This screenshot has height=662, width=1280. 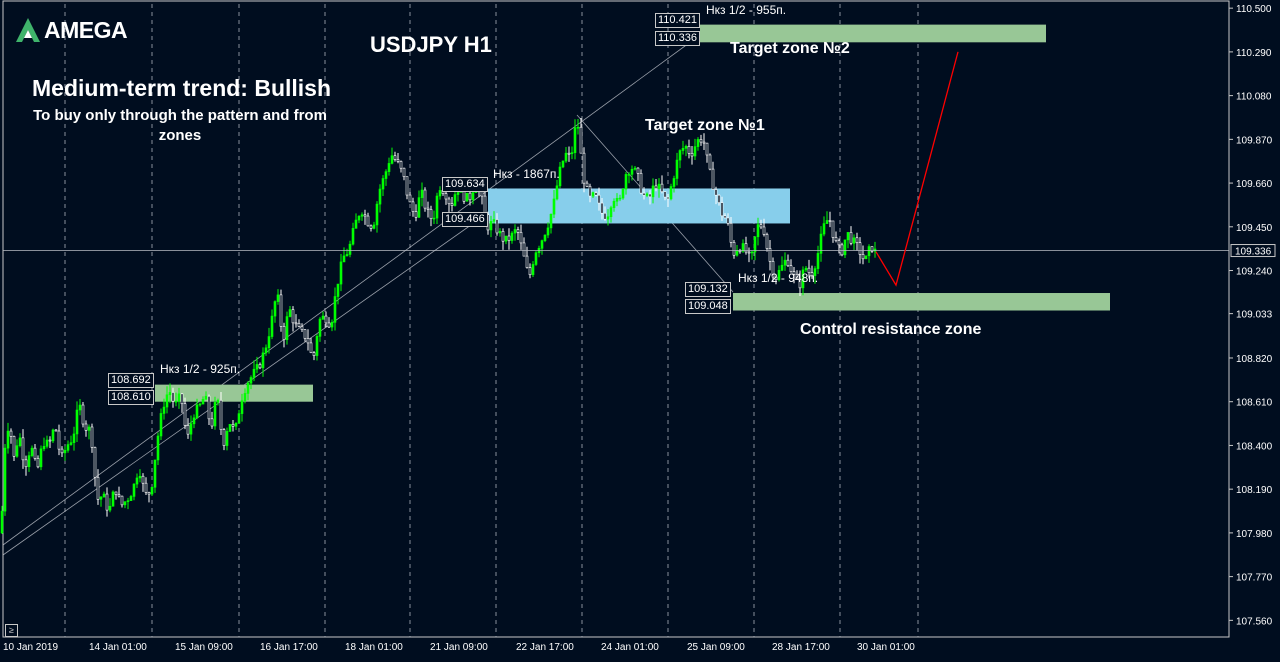 I want to click on y-tick-label: 109.450, so click(x=1254, y=228).